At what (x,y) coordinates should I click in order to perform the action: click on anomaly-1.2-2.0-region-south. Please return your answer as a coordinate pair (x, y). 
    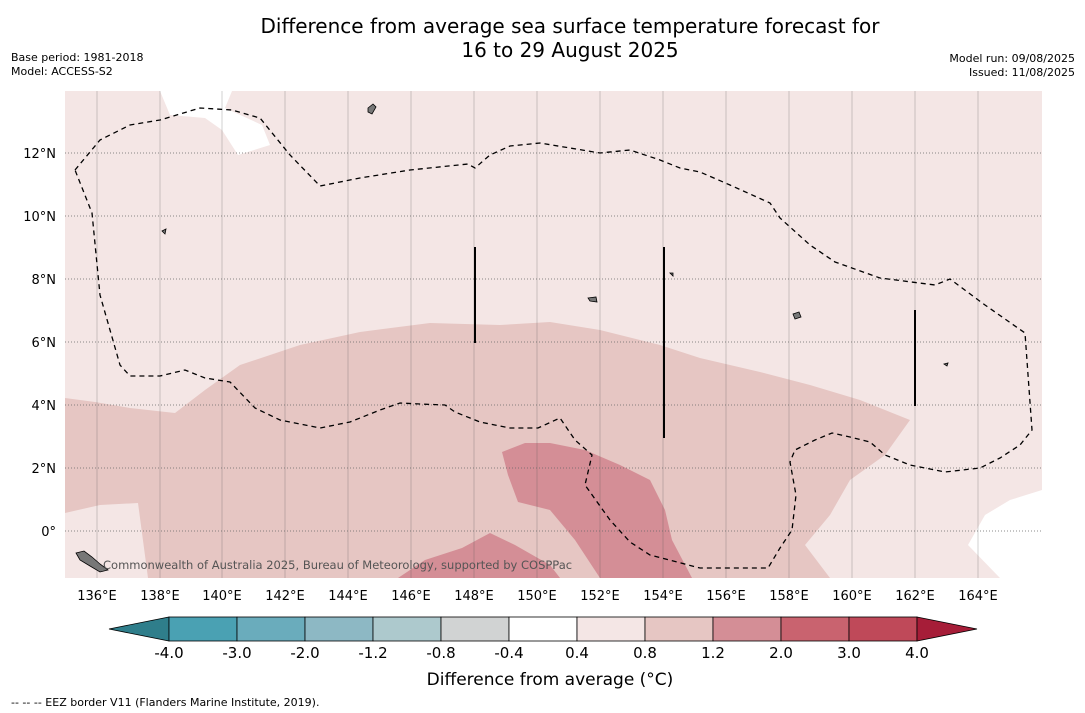
    Looking at the image, I should click on (479, 555).